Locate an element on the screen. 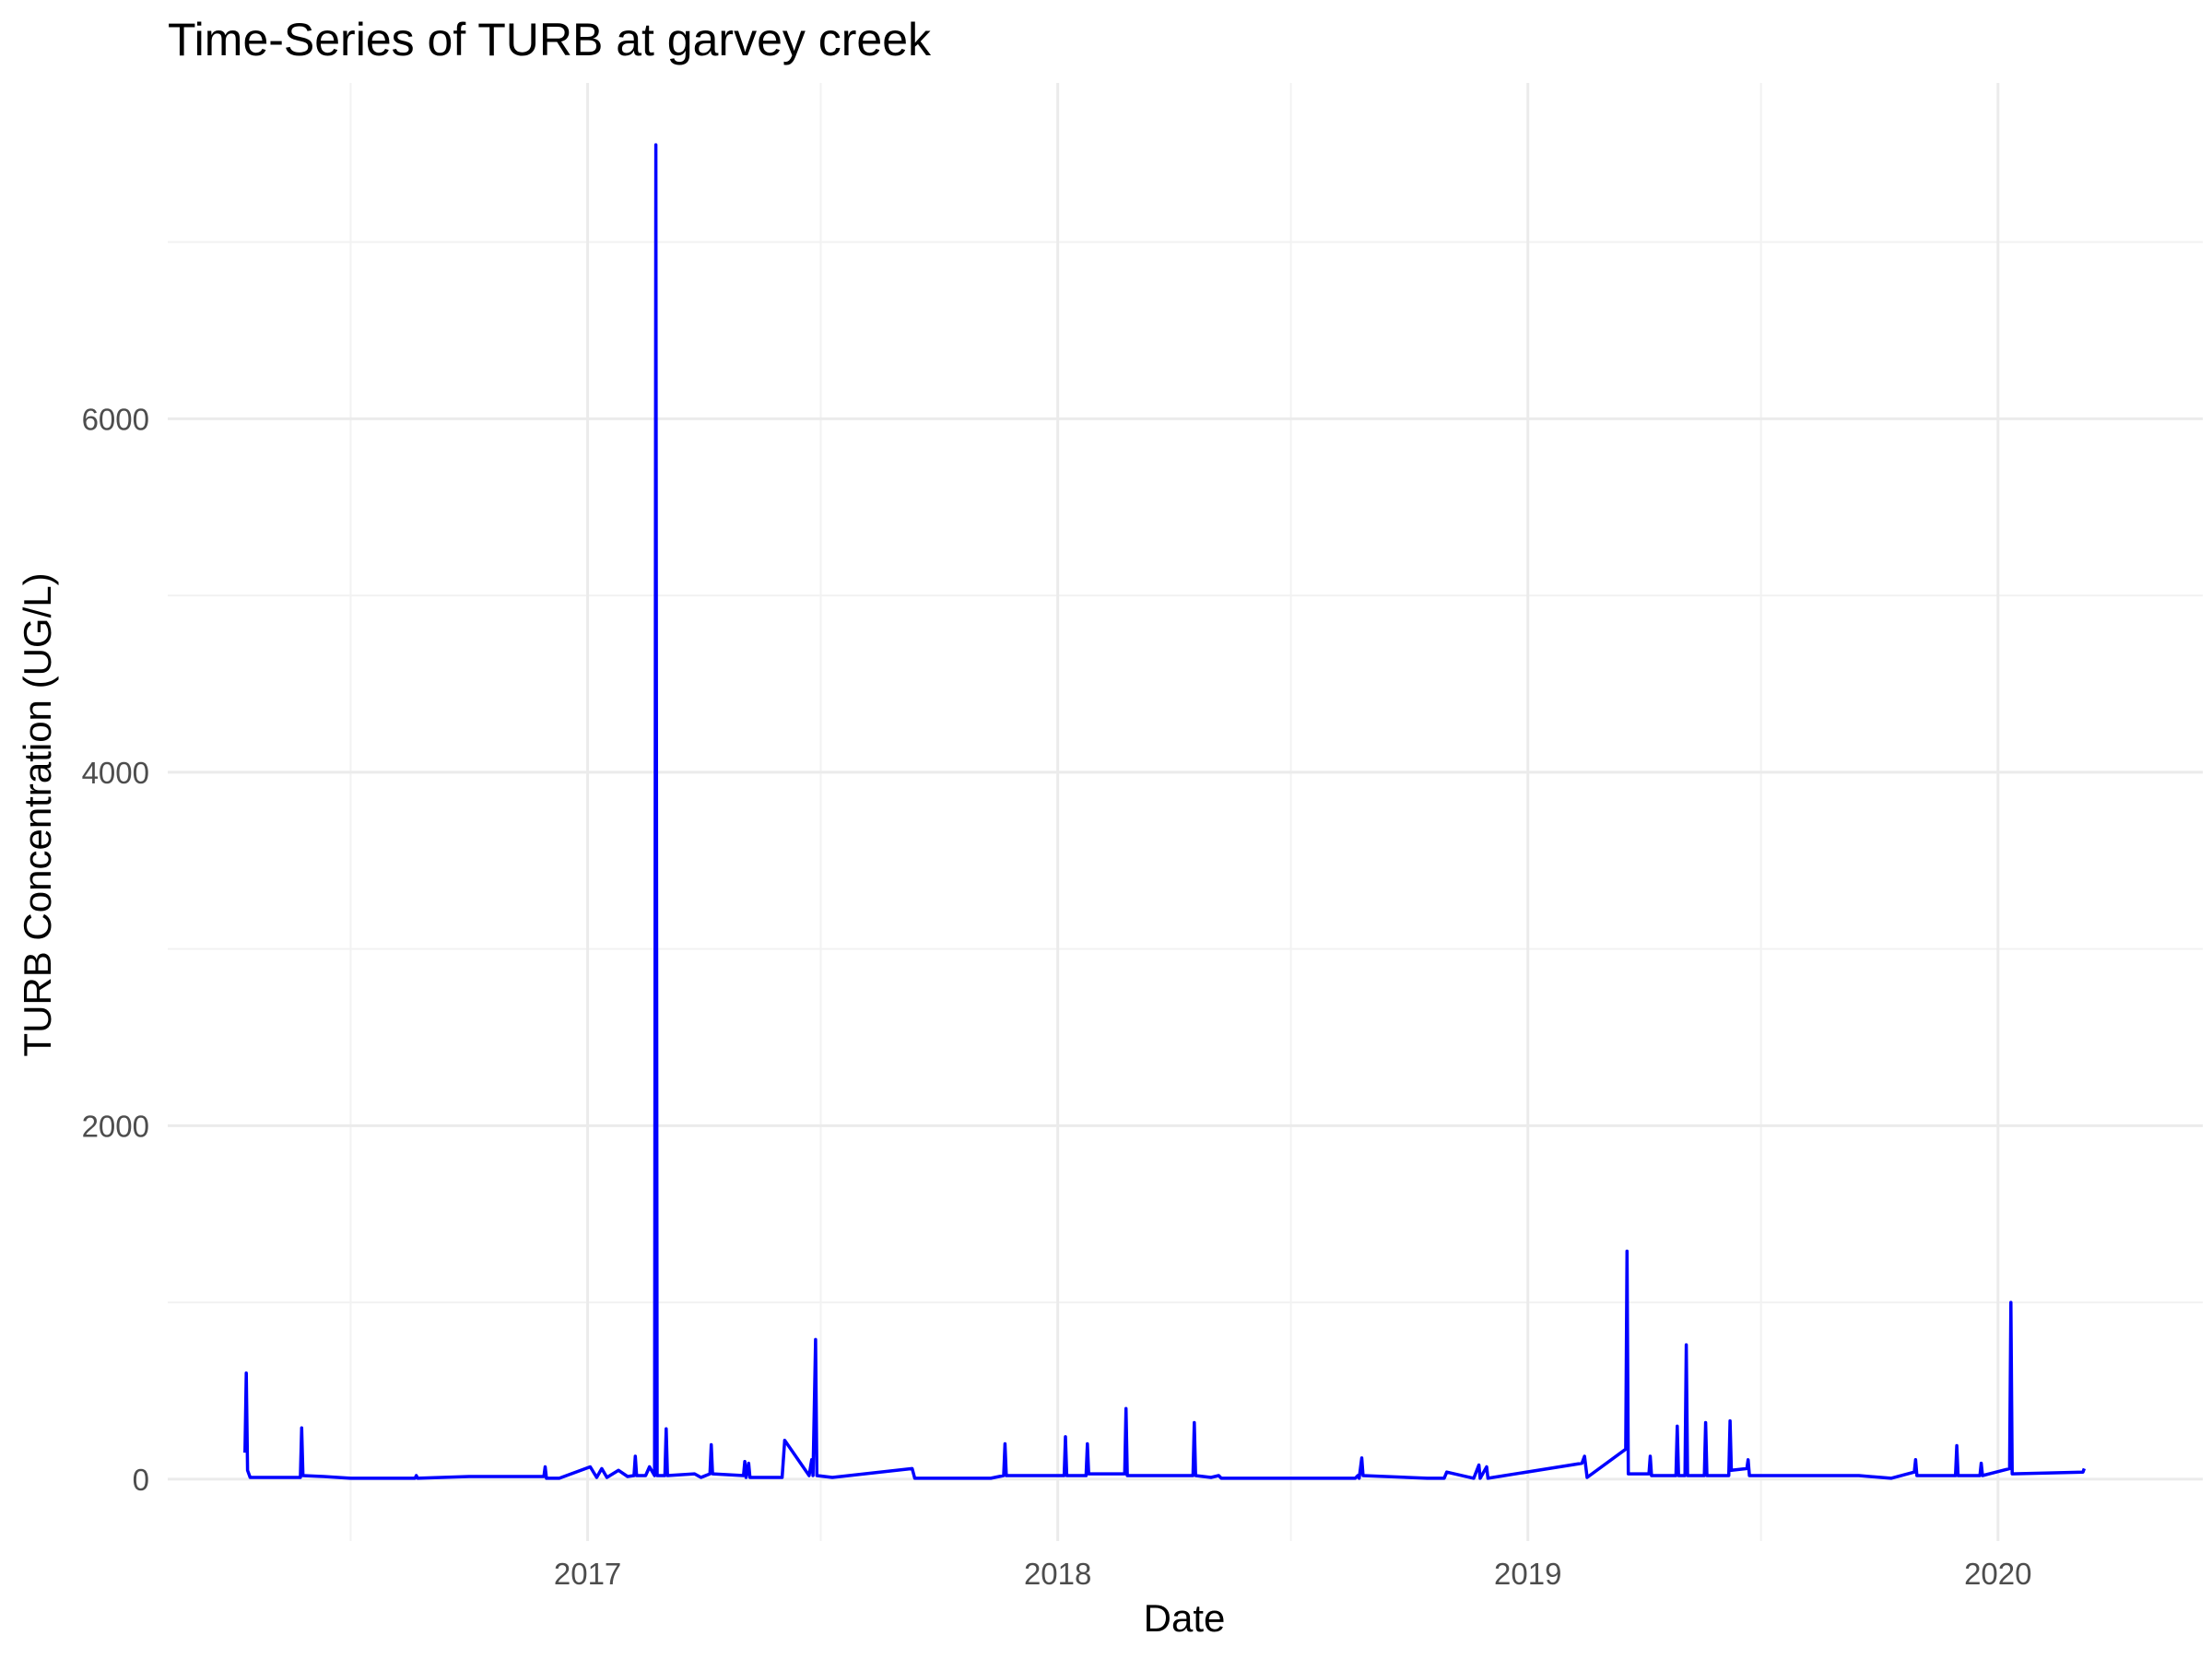 This screenshot has width=2212, height=1659. y-axis-title: TURB Concentration (UG/L) is located at coordinates (37, 814).